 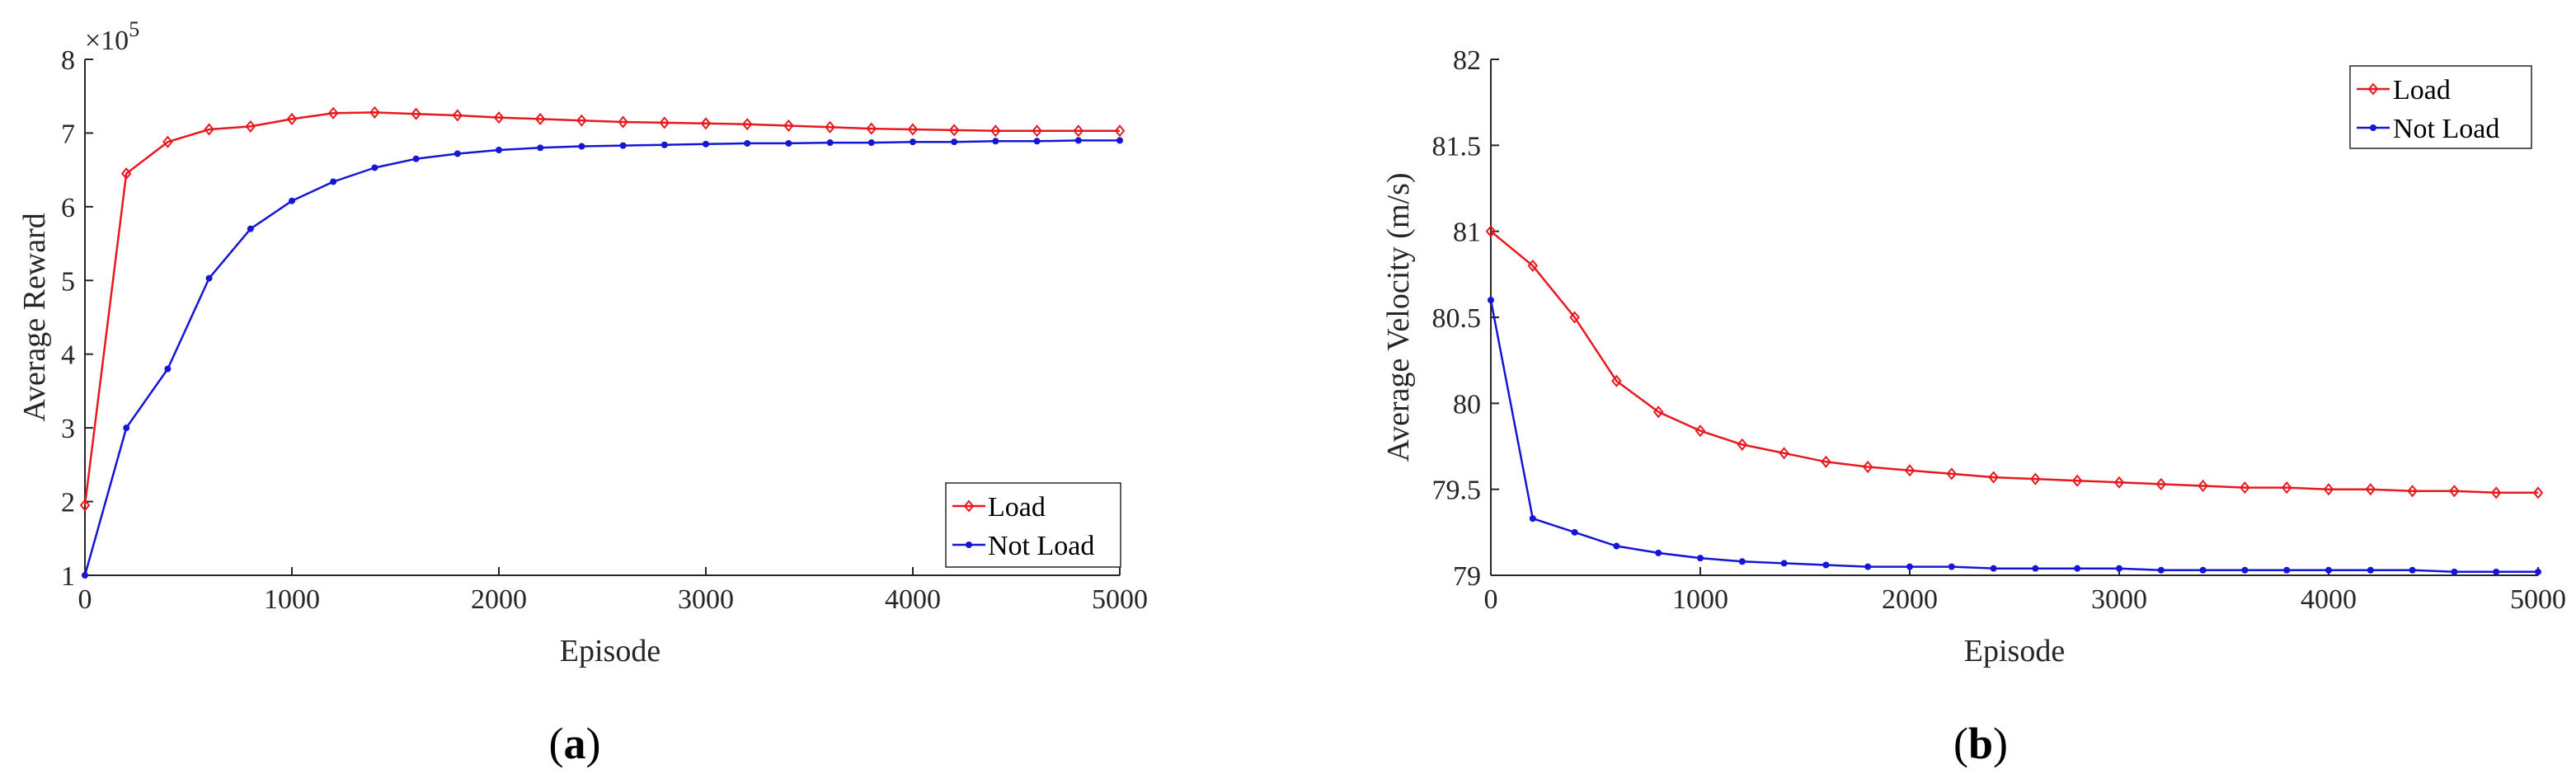 What do you see at coordinates (2013, 437) in the screenshot?
I see `series-line-not-load` at bounding box center [2013, 437].